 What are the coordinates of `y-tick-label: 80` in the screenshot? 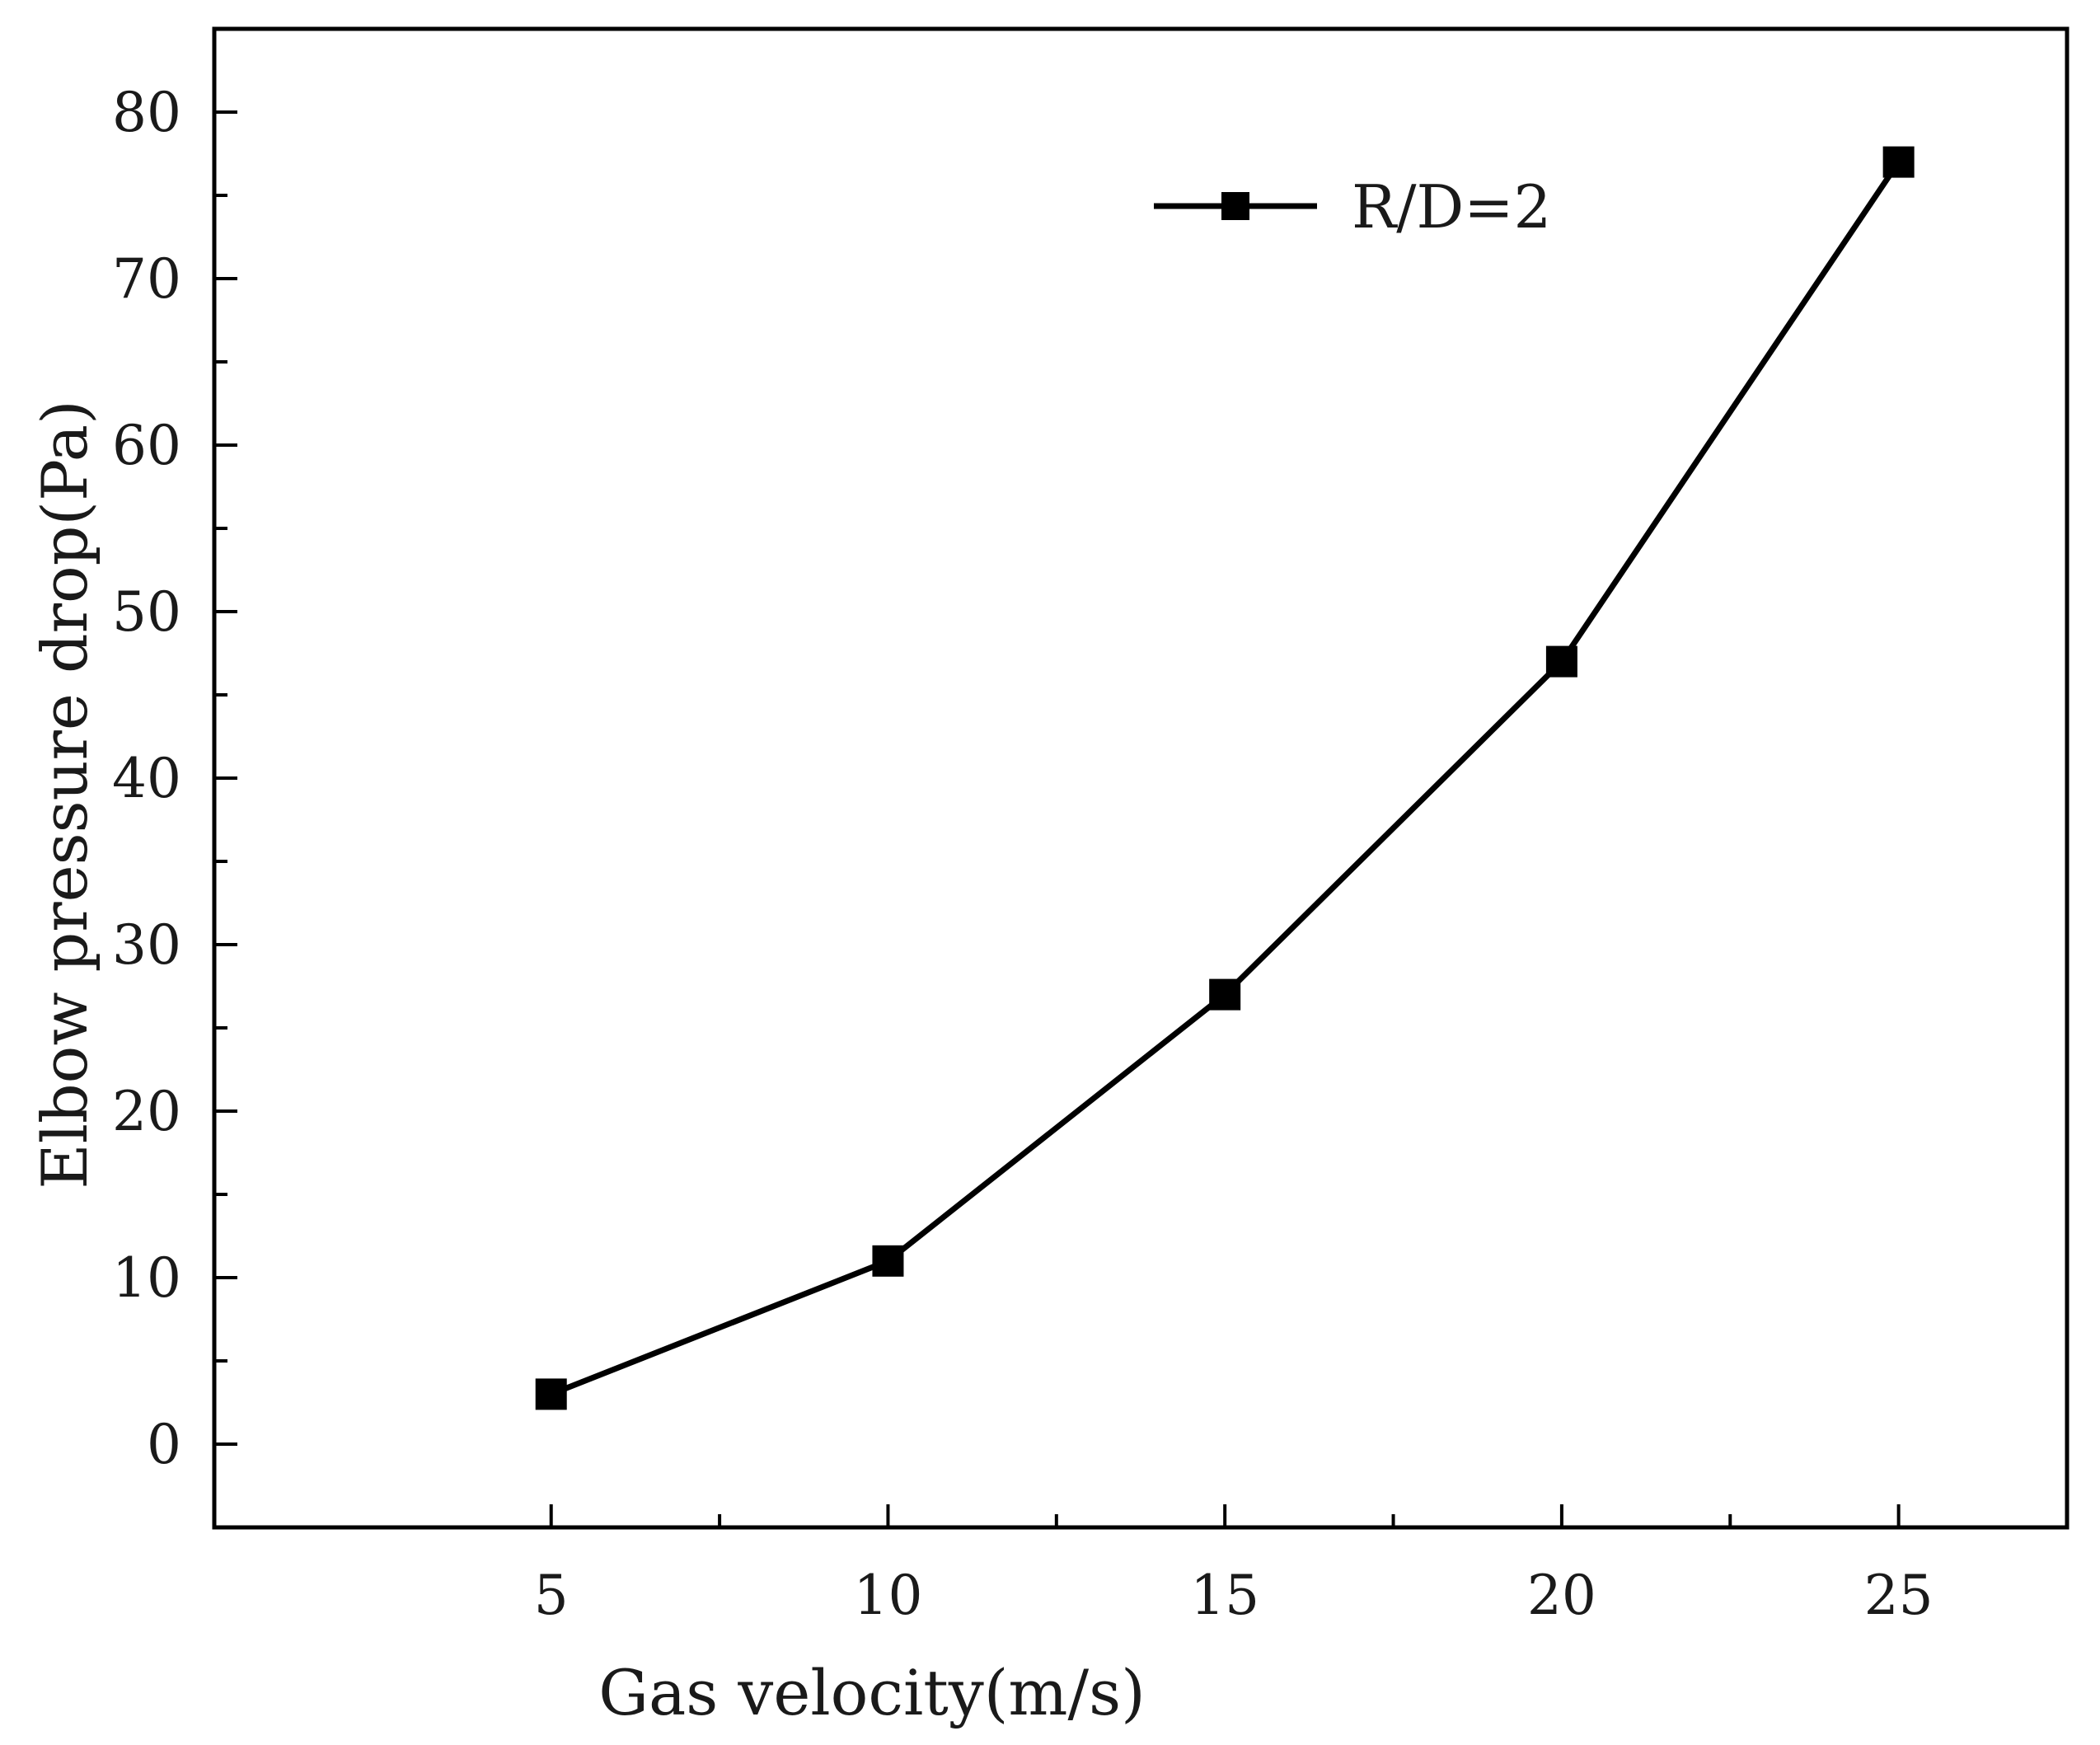 It's located at (146, 112).